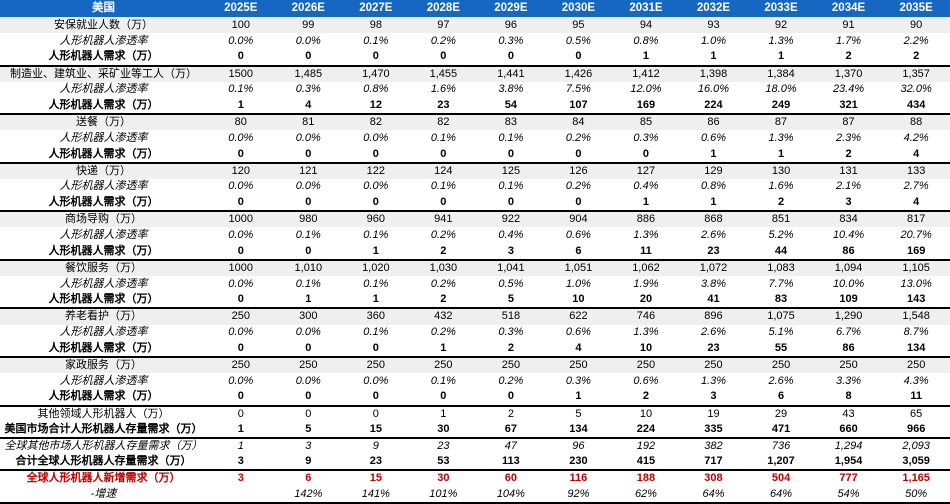 The height and width of the screenshot is (504, 950). Describe the element at coordinates (443, 461) in the screenshot. I see `cell-value: 53` at that location.